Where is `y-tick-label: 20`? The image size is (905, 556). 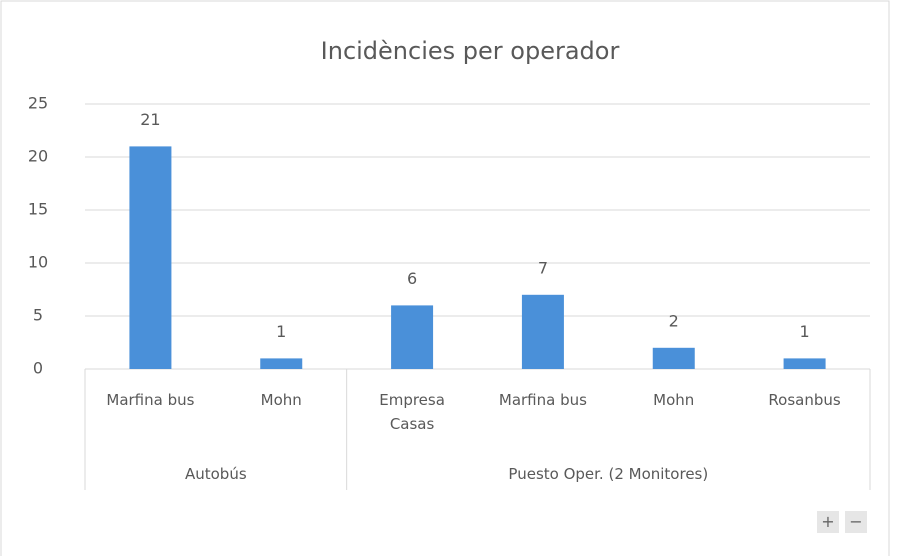 y-tick-label: 20 is located at coordinates (38, 156).